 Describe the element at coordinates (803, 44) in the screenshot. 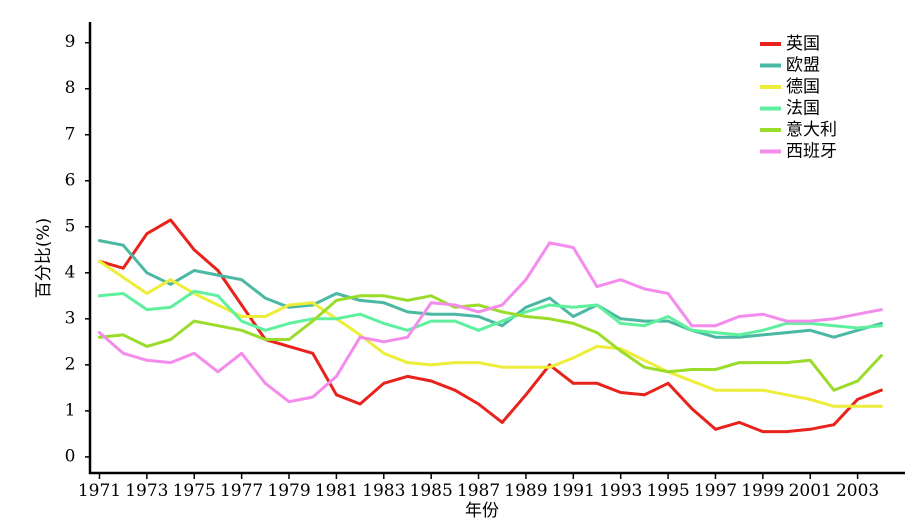

I see `legend-label: 英国` at that location.